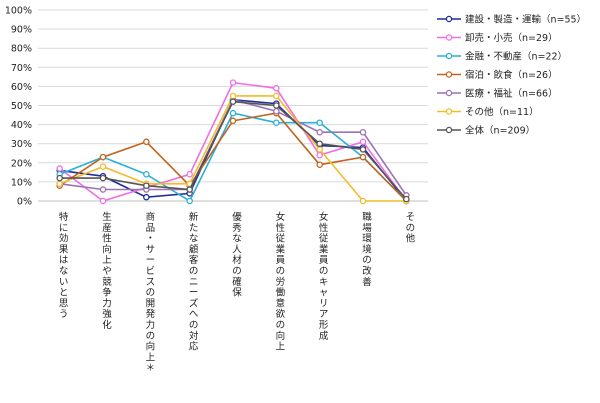  What do you see at coordinates (107, 271) in the screenshot?
I see `x-category-label: 生産性向上や競争力強化` at bounding box center [107, 271].